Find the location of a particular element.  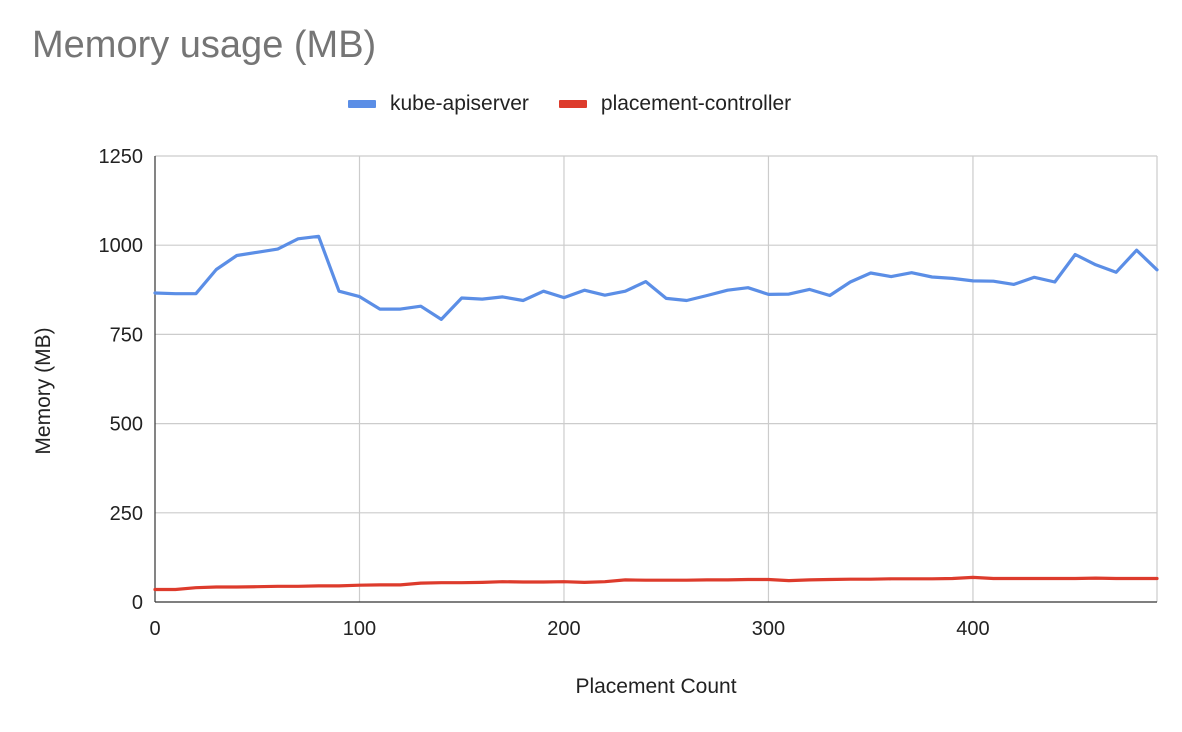

legend: kube-apiserver placement-controller is located at coordinates (584, 104).